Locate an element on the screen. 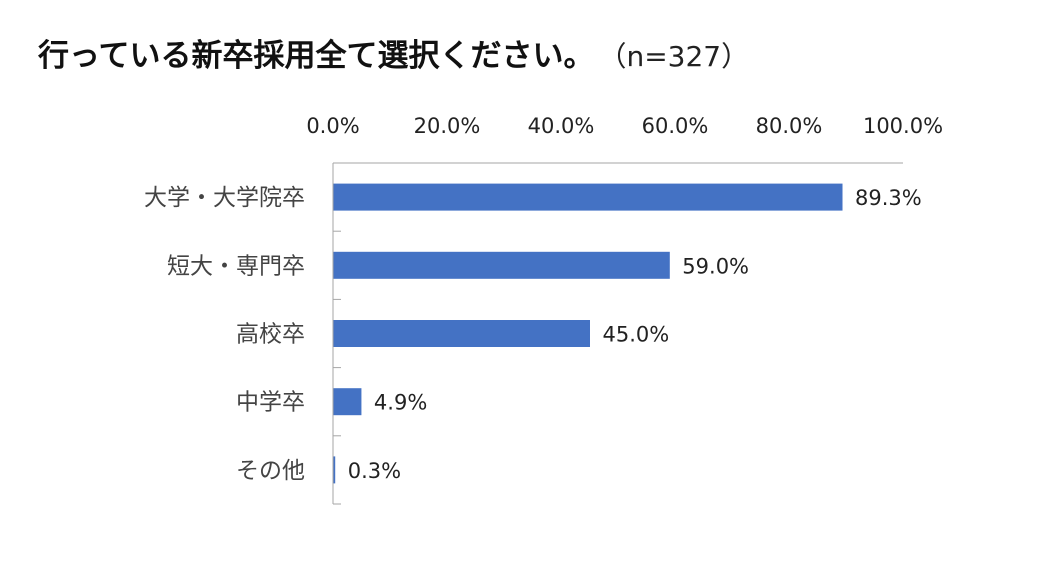 The height and width of the screenshot is (588, 1047). chart-title-block: 行っている新卒採用全て選択ください。 （n=327） is located at coordinates (393, 52).